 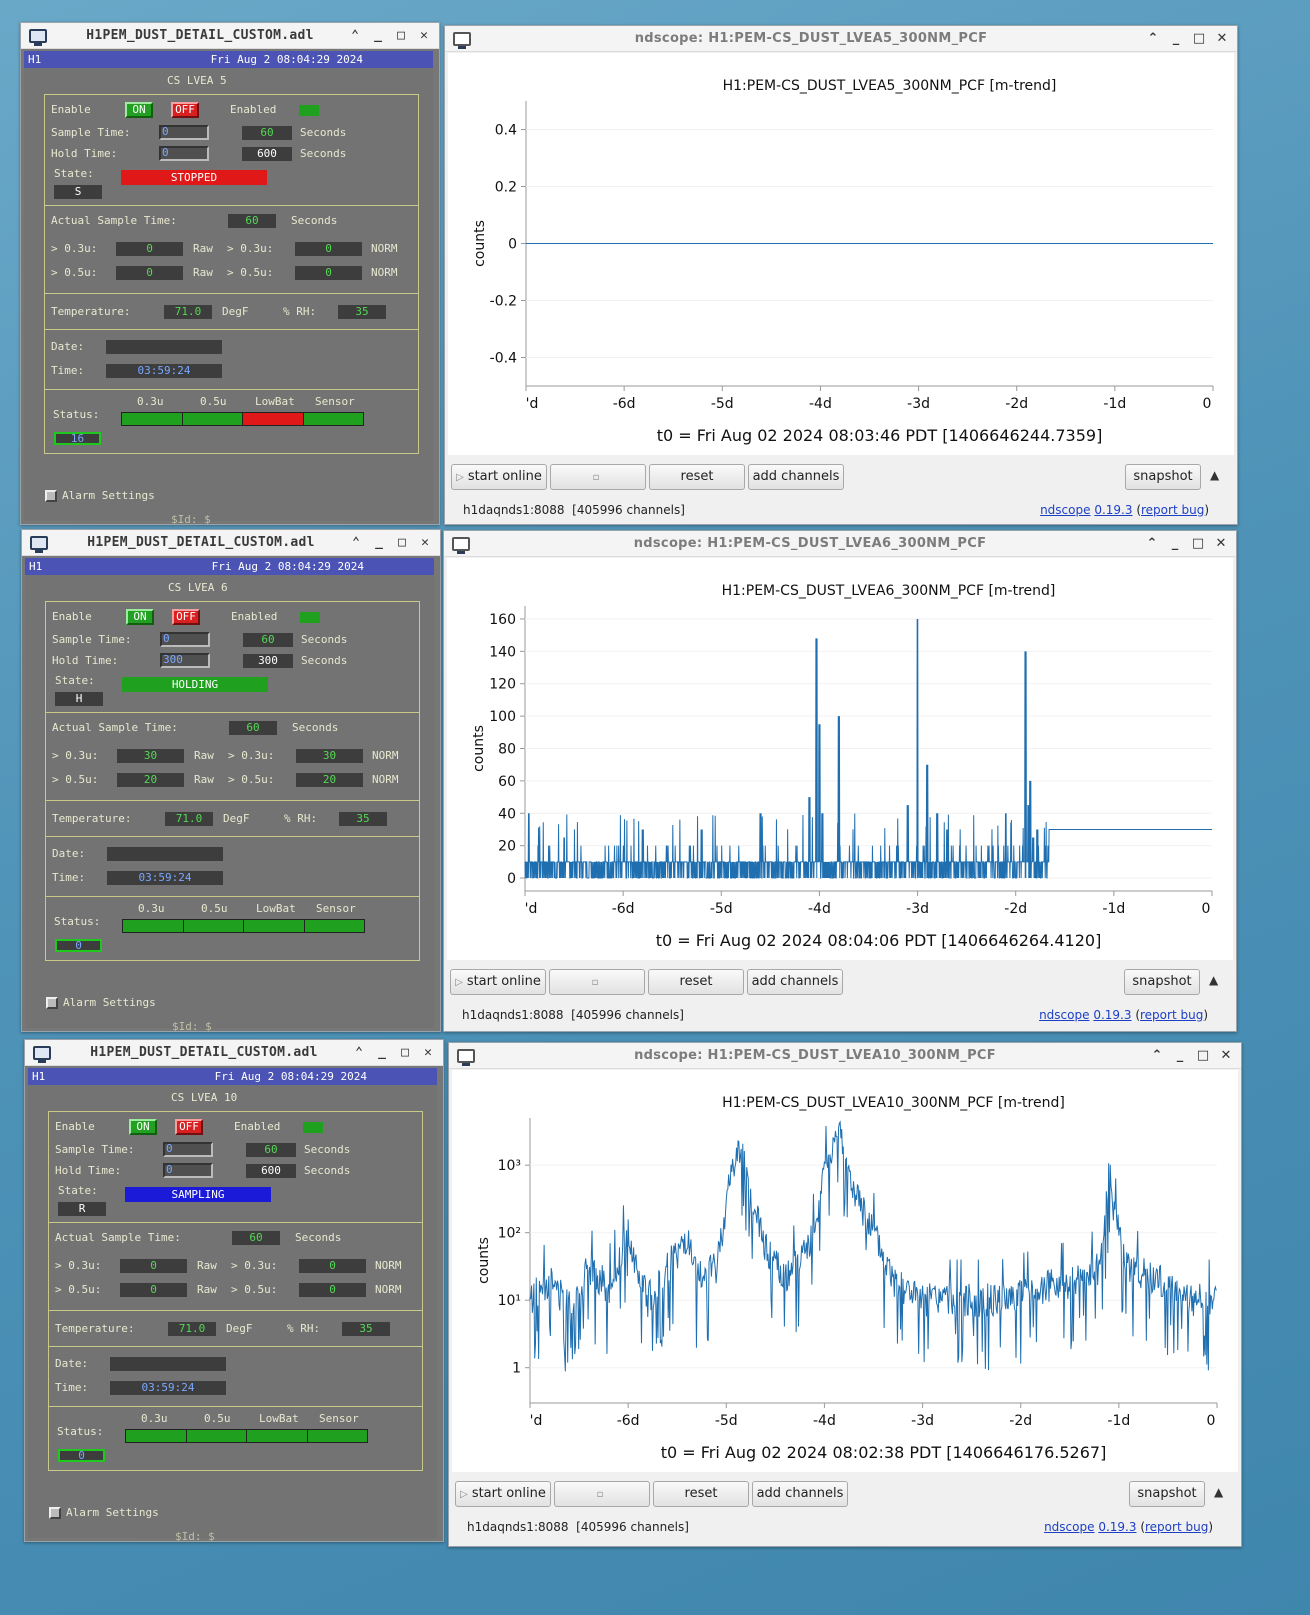 What do you see at coordinates (509, 1234) in the screenshot?
I see `y-tick-label: 10²` at bounding box center [509, 1234].